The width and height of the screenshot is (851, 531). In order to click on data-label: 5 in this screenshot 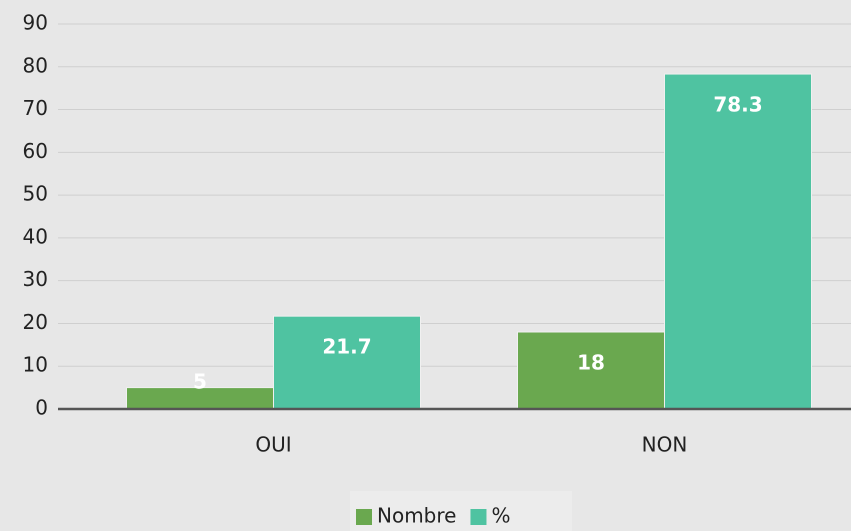, I will do `click(200, 382)`.